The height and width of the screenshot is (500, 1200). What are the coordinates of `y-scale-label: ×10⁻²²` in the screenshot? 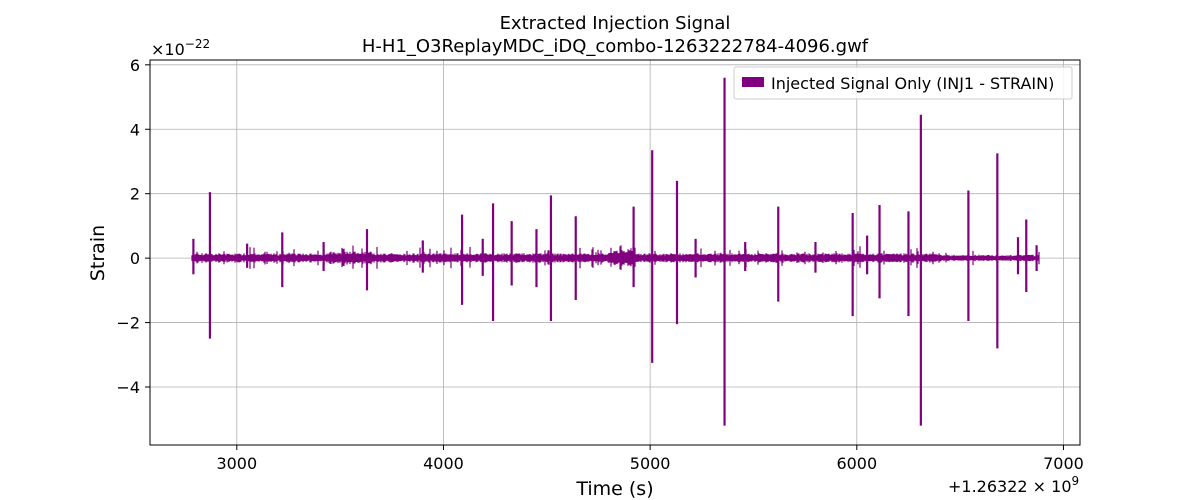 It's located at (180, 48).